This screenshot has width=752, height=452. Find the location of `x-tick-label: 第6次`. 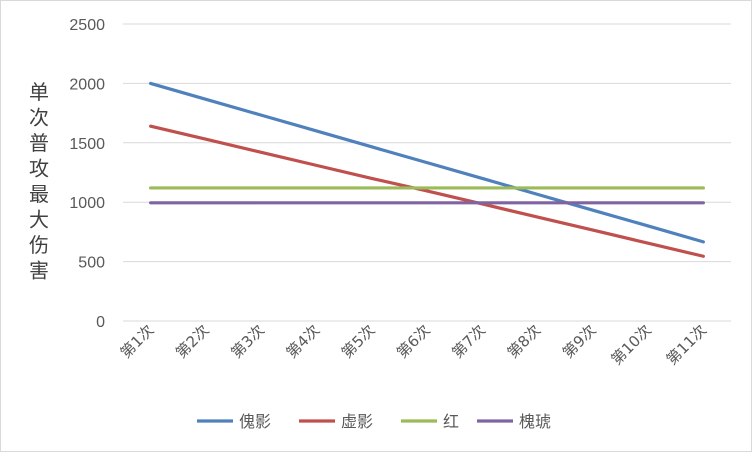

x-tick-label: 第6次 is located at coordinates (413, 341).